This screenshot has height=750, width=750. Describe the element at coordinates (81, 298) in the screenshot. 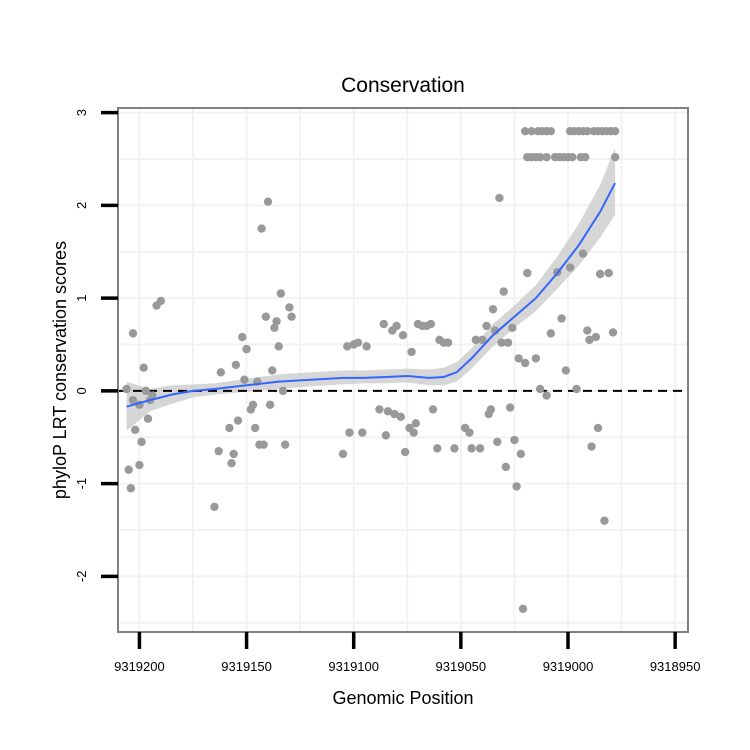

I see `y-tick-label: 1` at that location.